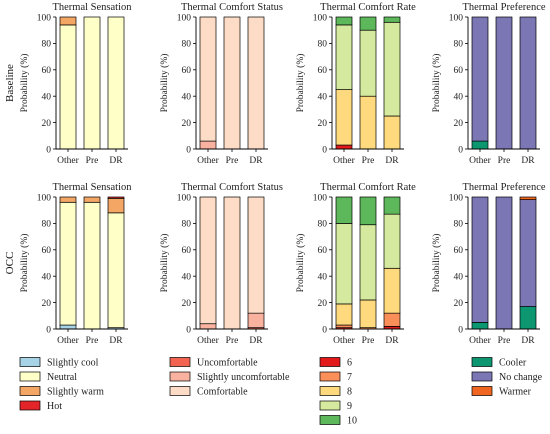 The width and height of the screenshot is (550, 434). What do you see at coordinates (116, 205) in the screenshot?
I see `bar-segment-slightly-warm` at bounding box center [116, 205].